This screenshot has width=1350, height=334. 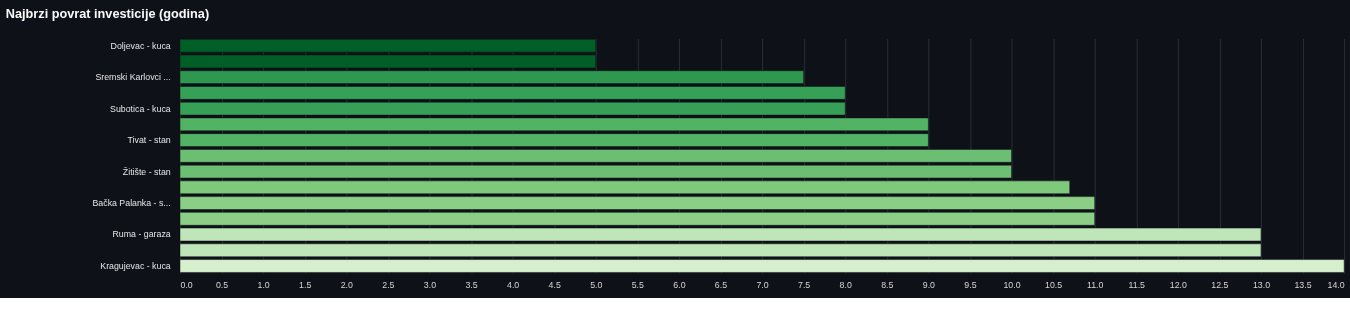 What do you see at coordinates (596, 285) in the screenshot?
I see `x-tick-label: 5.0` at bounding box center [596, 285].